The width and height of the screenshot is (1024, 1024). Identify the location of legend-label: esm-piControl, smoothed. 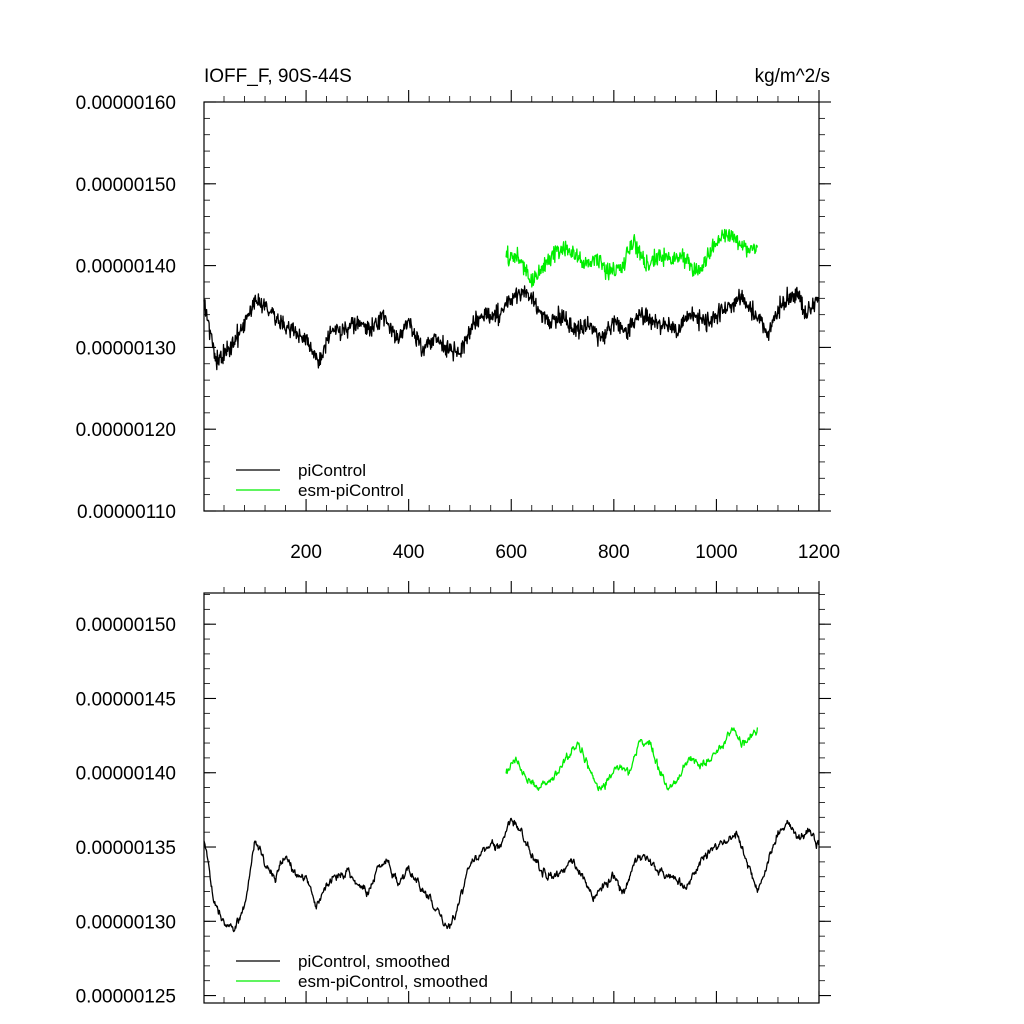
(393, 981).